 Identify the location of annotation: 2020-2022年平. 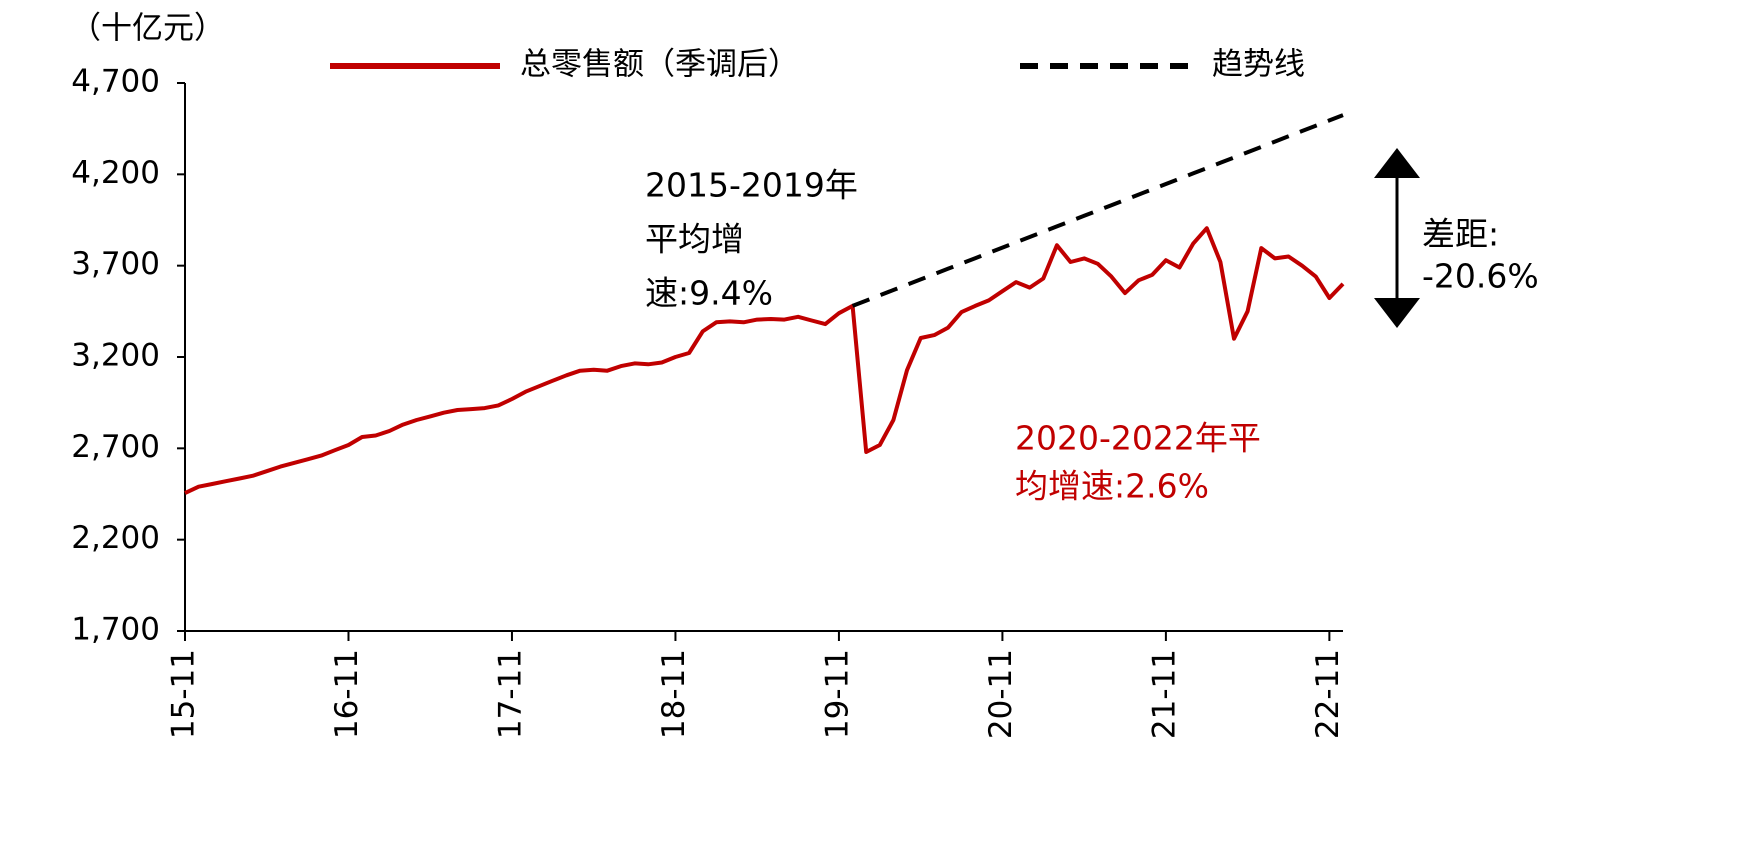
(1138, 438).